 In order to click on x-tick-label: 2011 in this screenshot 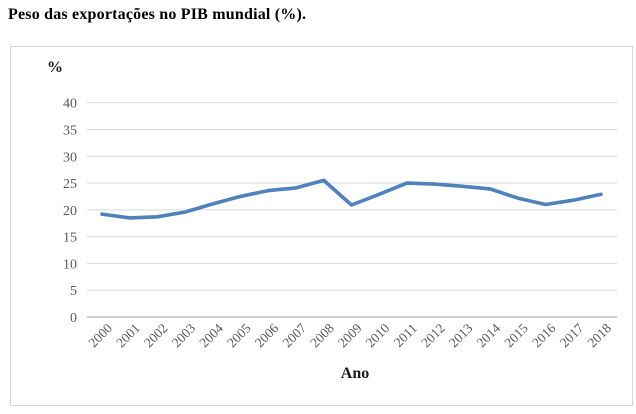, I will do `click(405, 335)`.